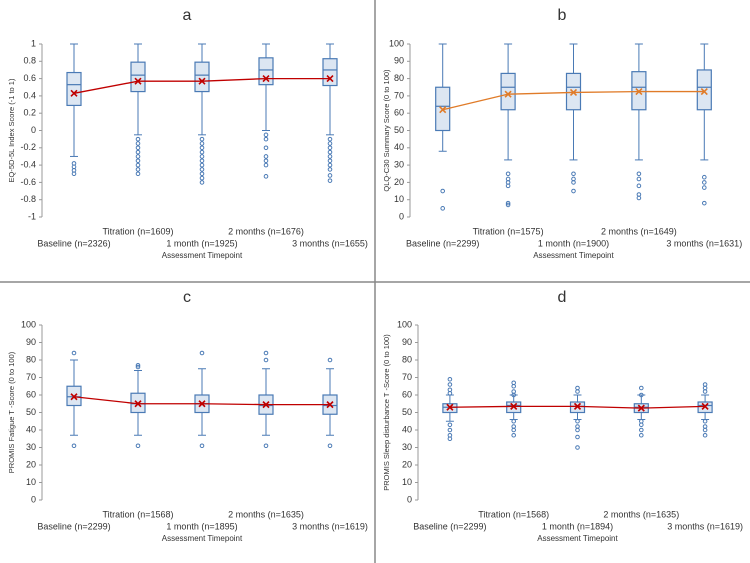  What do you see at coordinates (29, 113) in the screenshot?
I see `y-tick-label: 0.2` at bounding box center [29, 113].